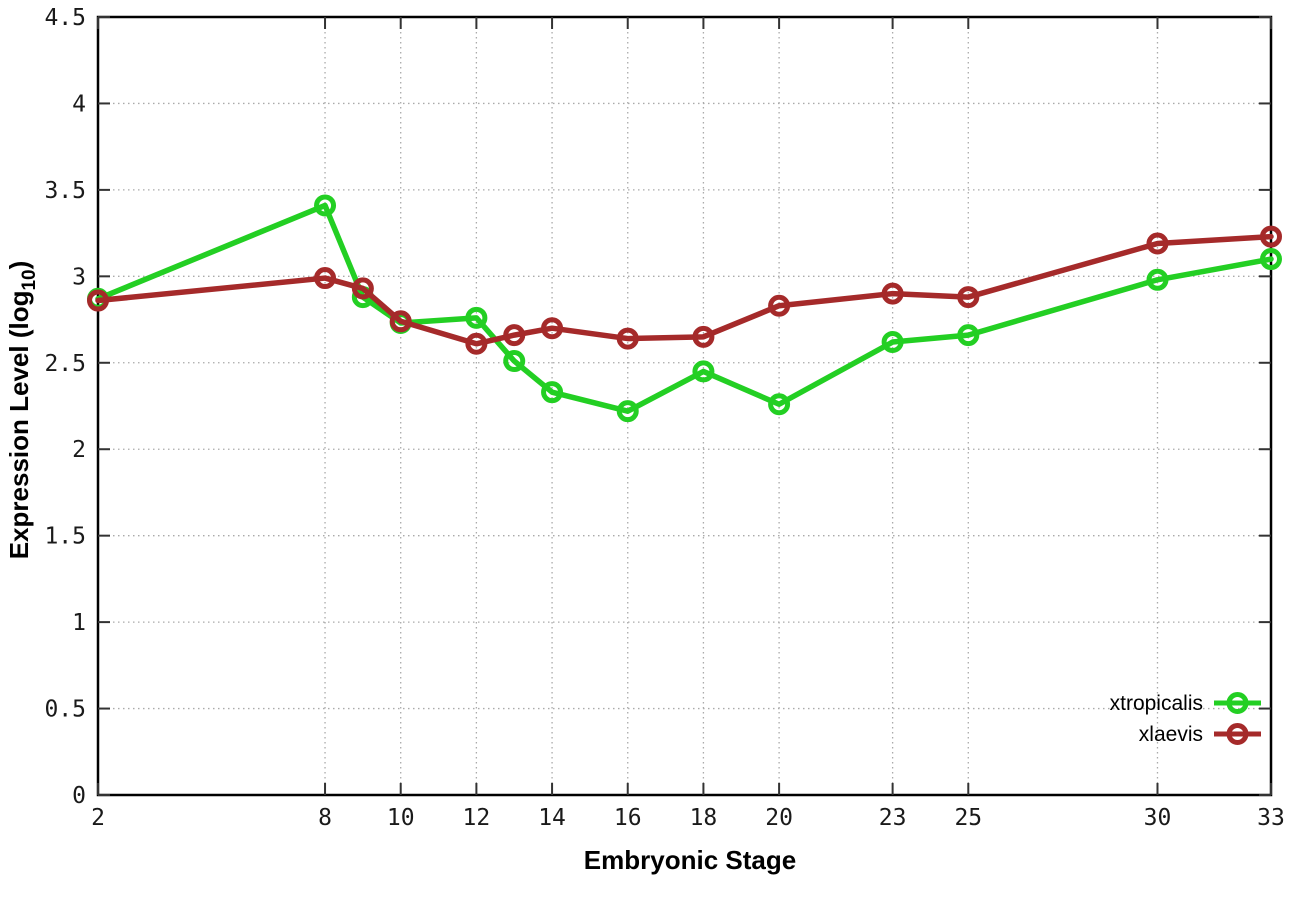 This screenshot has height=907, width=1296. Describe the element at coordinates (98, 818) in the screenshot. I see `x-tick-label: 2` at that location.